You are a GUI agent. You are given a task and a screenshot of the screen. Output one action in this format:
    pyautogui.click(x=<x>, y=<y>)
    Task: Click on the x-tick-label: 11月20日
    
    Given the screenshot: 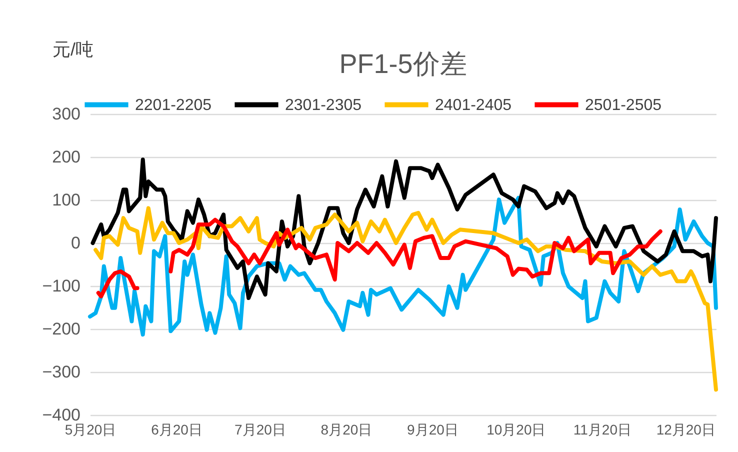 What is the action you would take?
    pyautogui.click(x=602, y=430)
    